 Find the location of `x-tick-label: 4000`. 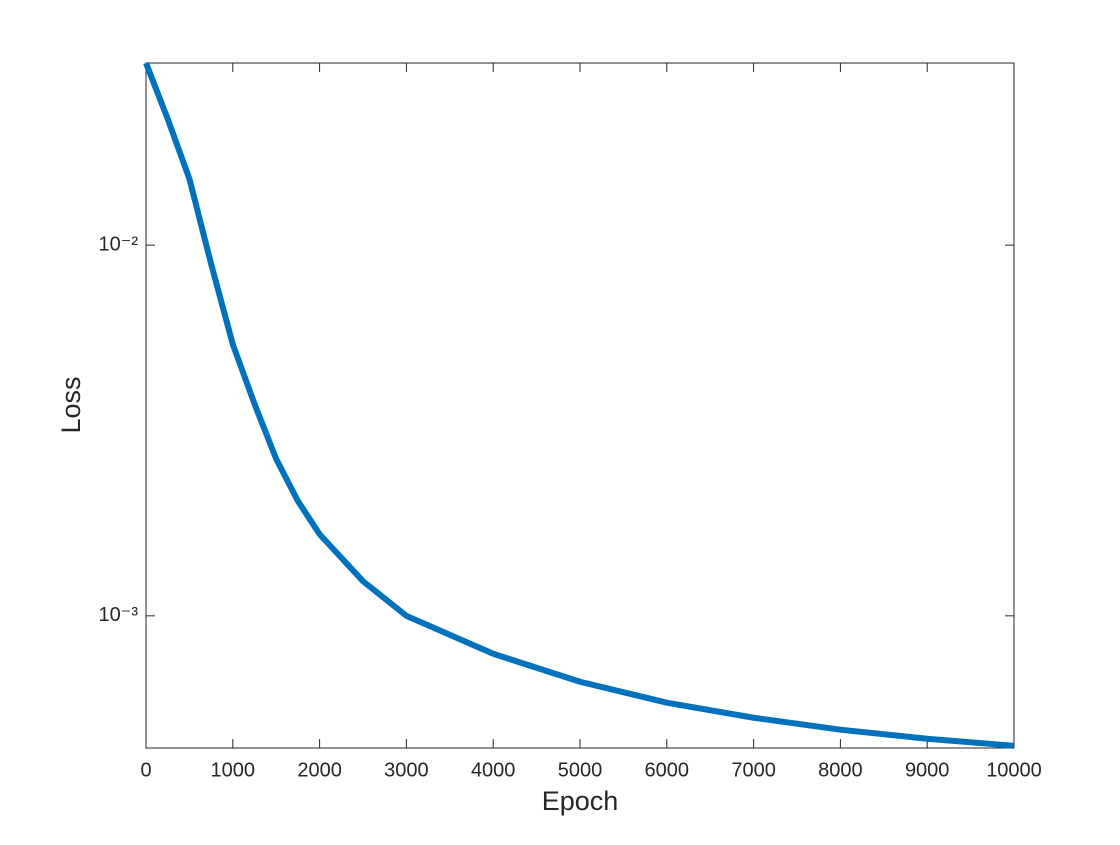

x-tick-label: 4000 is located at coordinates (493, 770).